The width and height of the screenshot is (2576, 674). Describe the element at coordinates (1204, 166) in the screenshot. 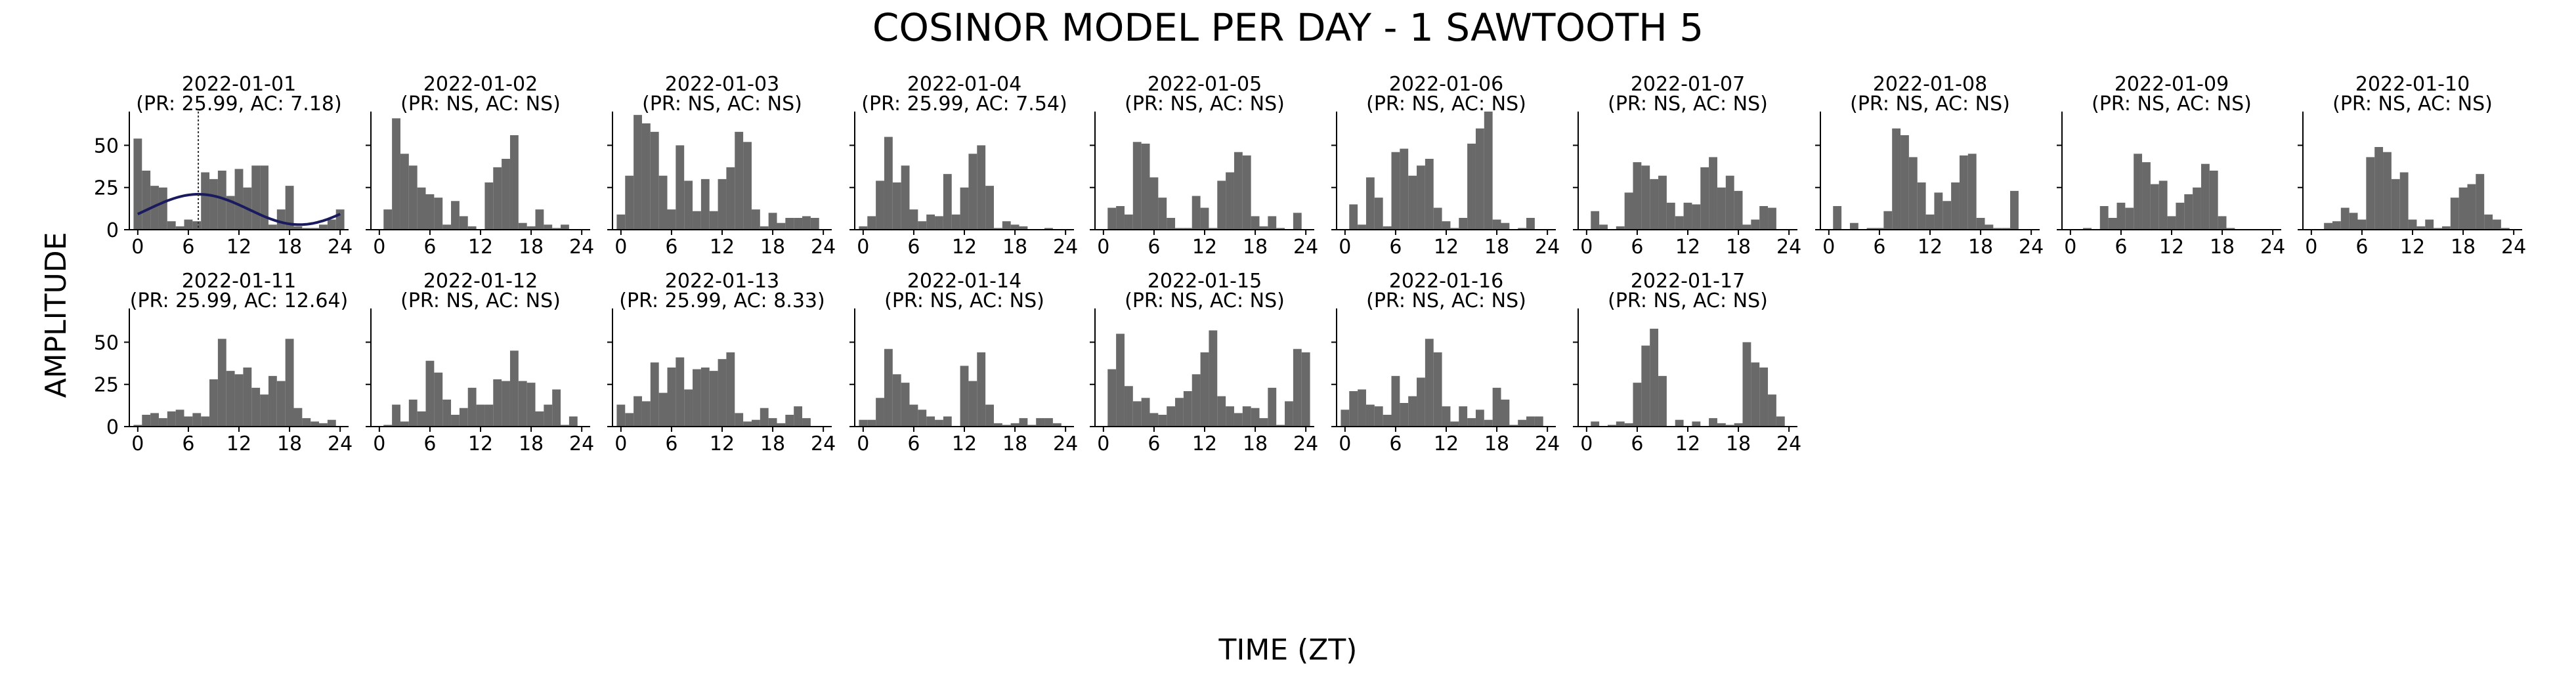

I see `subplot-2022-01-05: 2022-01-05(PR: NS, AC: NS) 0 6 12 18 24` at that location.